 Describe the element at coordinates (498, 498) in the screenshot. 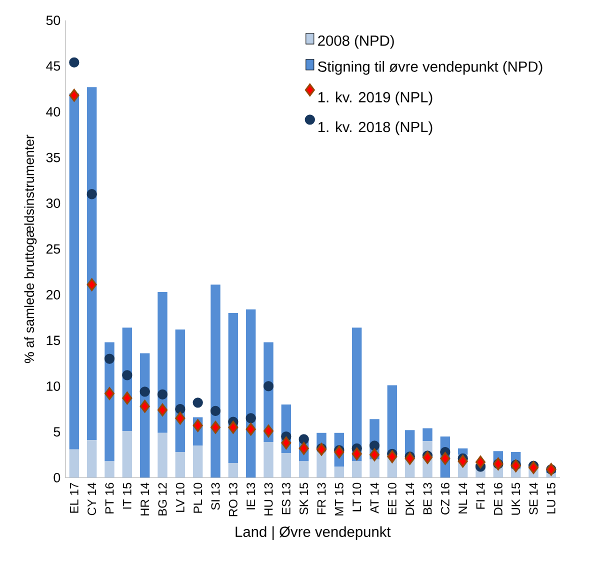

I see `x-tick-label: DE 16` at that location.